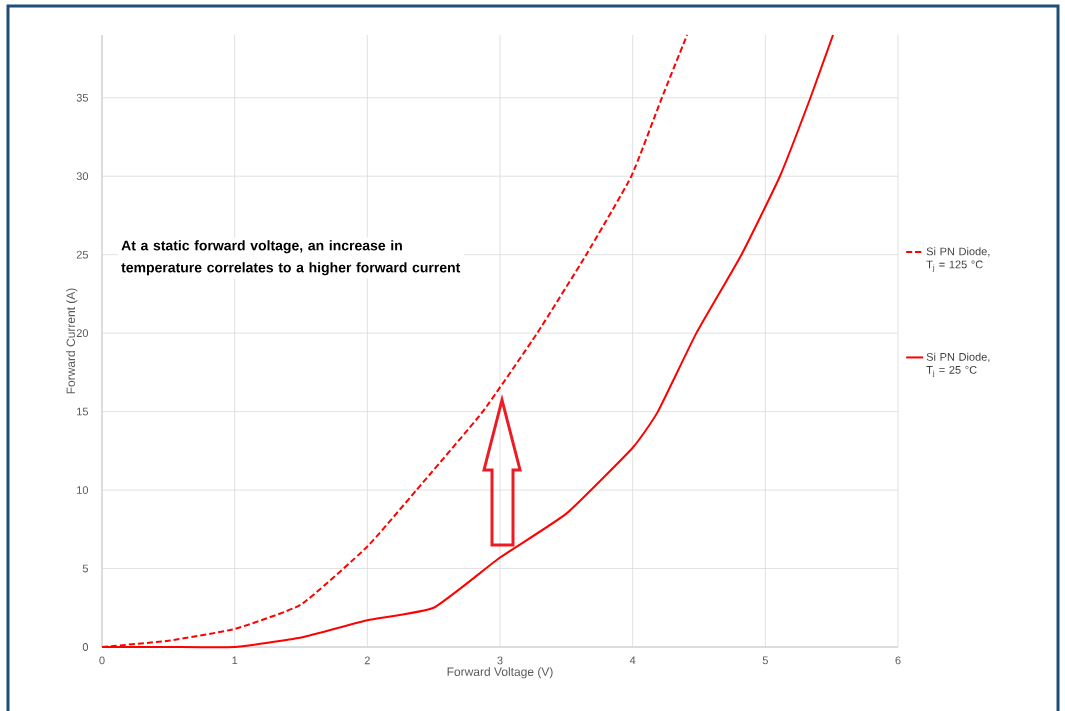  Describe the element at coordinates (85, 647) in the screenshot. I see `y-tick-label: 0` at that location.